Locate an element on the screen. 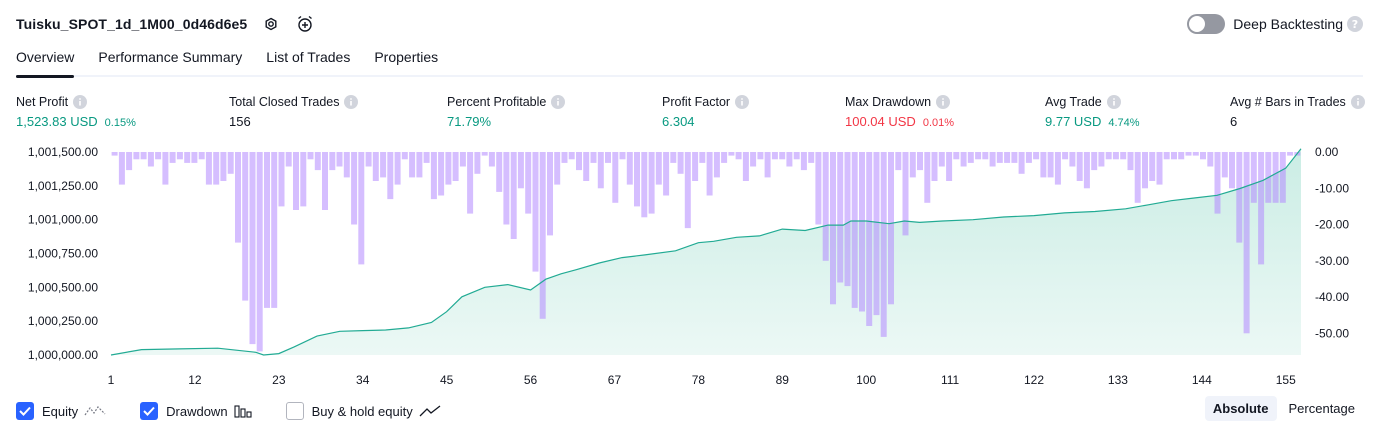 Image resolution: width=1379 pixels, height=435 pixels. help-icon: ? is located at coordinates (1355, 24).